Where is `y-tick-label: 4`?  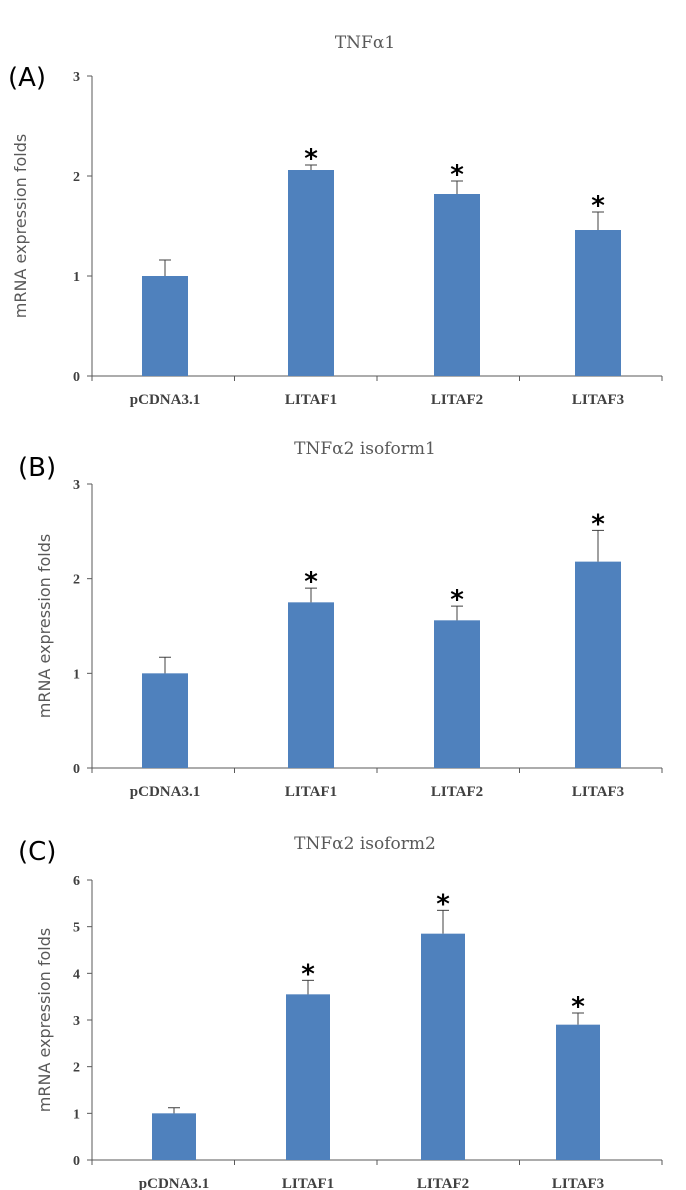
y-tick-label: 4 is located at coordinates (76, 974).